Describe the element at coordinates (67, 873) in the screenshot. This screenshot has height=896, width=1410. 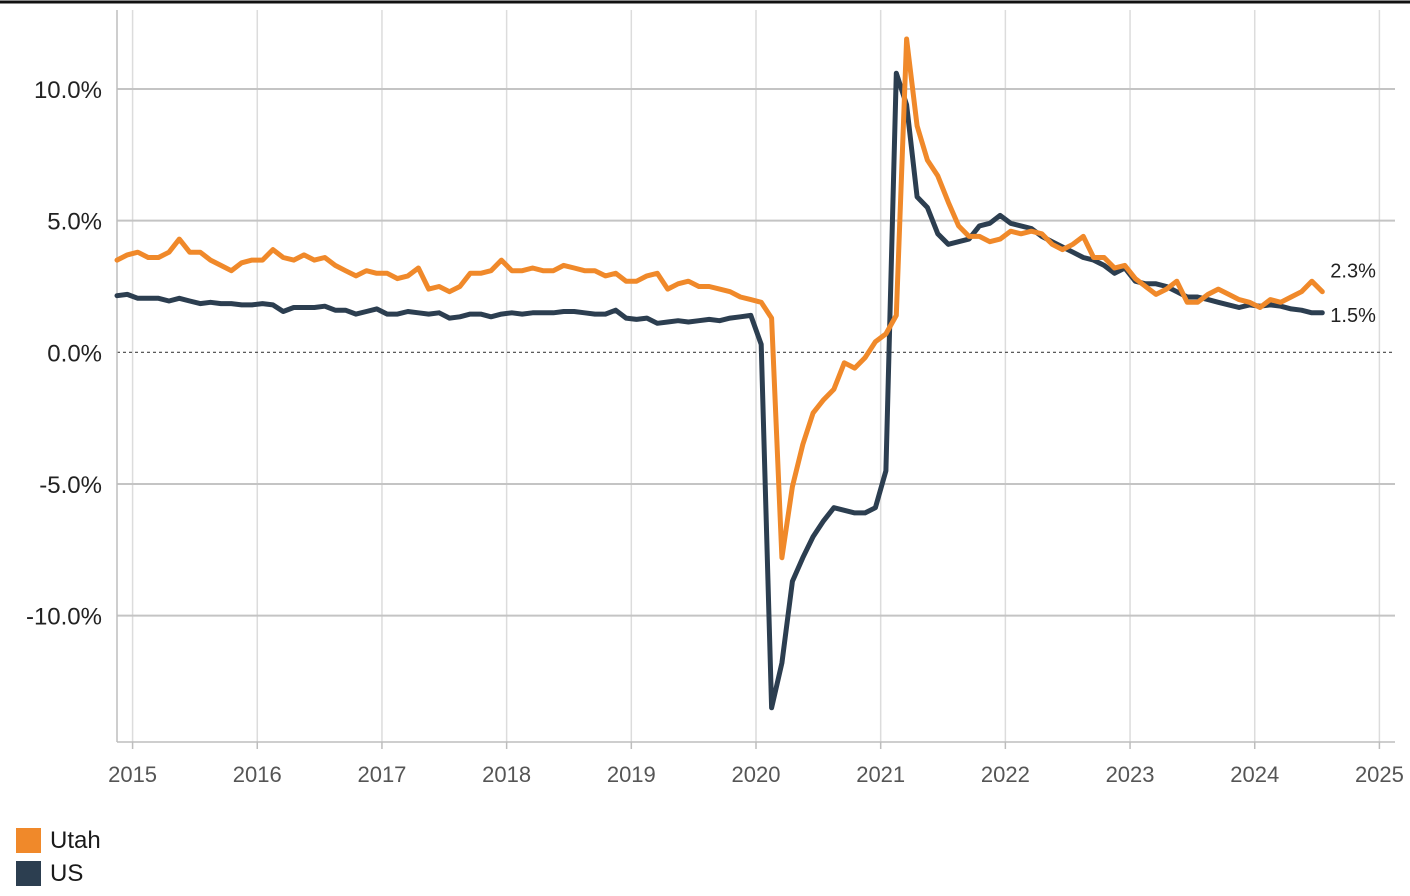
I see `legend-label-us: US` at that location.